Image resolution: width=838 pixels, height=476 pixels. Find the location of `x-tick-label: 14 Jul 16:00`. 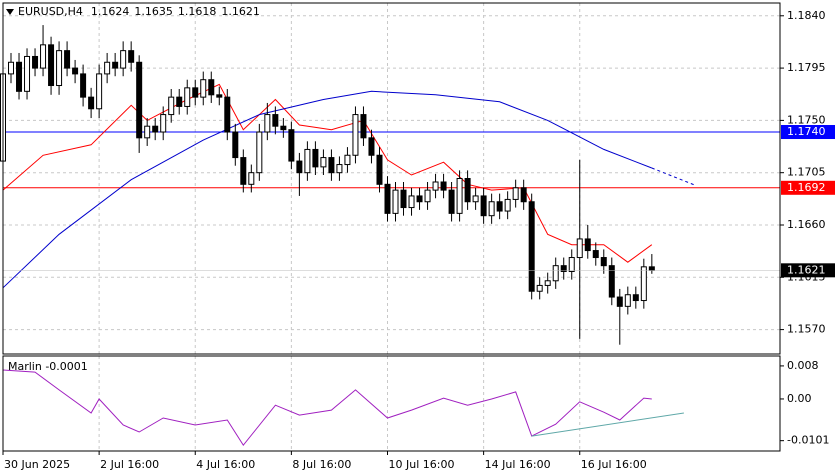

x-tick-label: 14 Jul 16:00 is located at coordinates (518, 464).